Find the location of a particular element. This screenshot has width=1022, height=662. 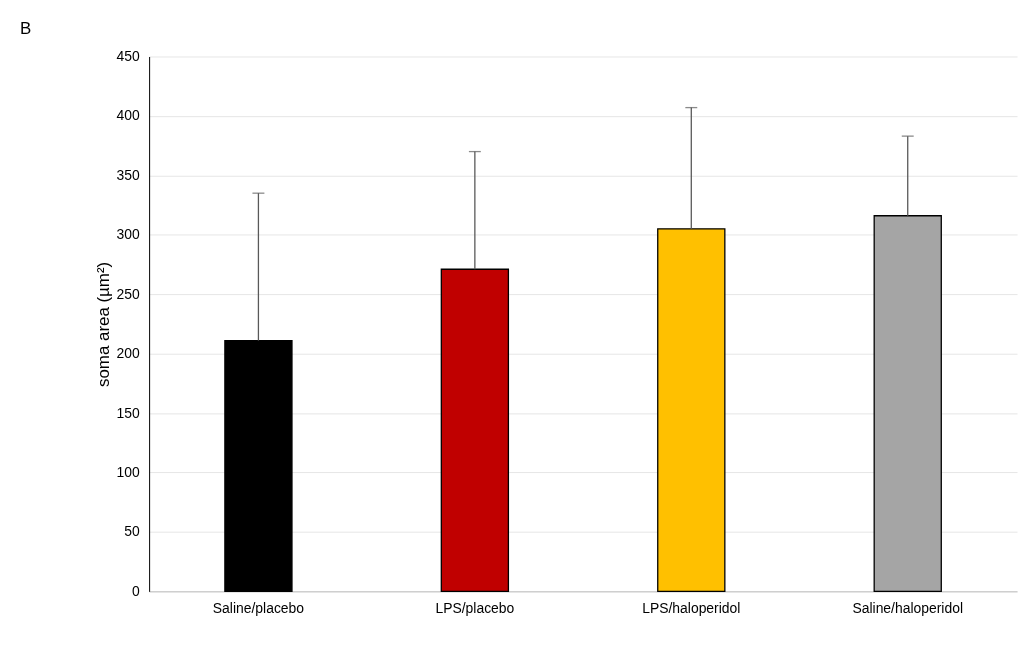

y-tick-label: 0 is located at coordinates (135, 590).